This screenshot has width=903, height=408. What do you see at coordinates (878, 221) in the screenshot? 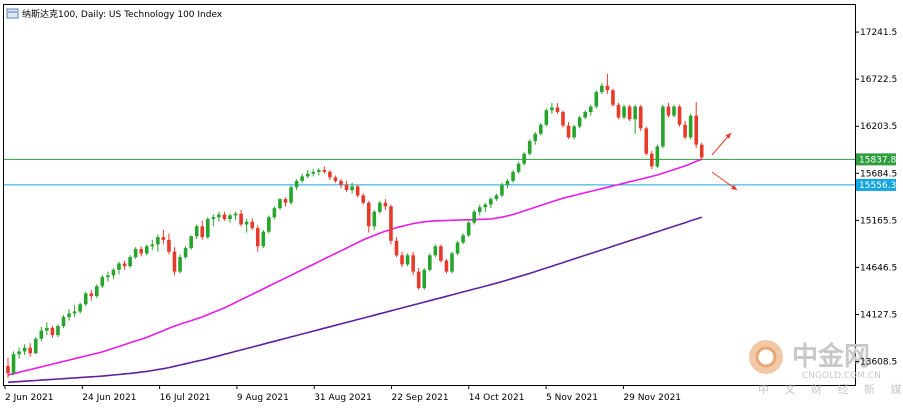
I see `y-tick-label: 15165.5` at bounding box center [878, 221].